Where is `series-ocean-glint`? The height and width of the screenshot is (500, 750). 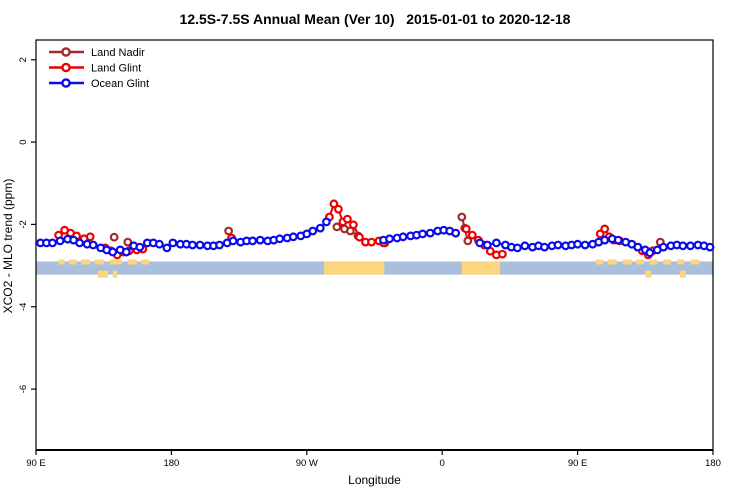
series-ocean-glint is located at coordinates (375, 237).